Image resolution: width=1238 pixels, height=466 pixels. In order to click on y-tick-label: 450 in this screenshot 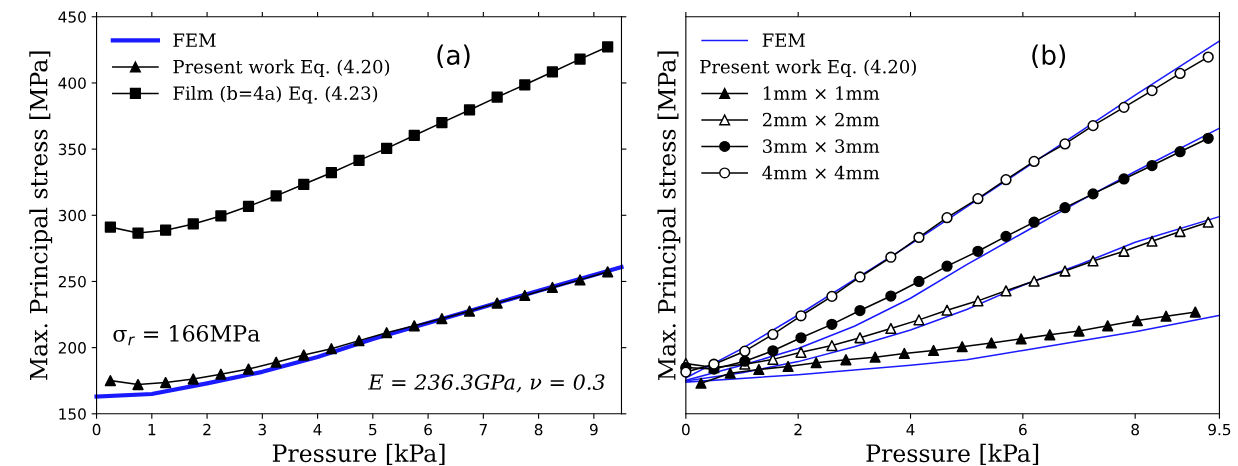, I will do `click(72, 17)`.